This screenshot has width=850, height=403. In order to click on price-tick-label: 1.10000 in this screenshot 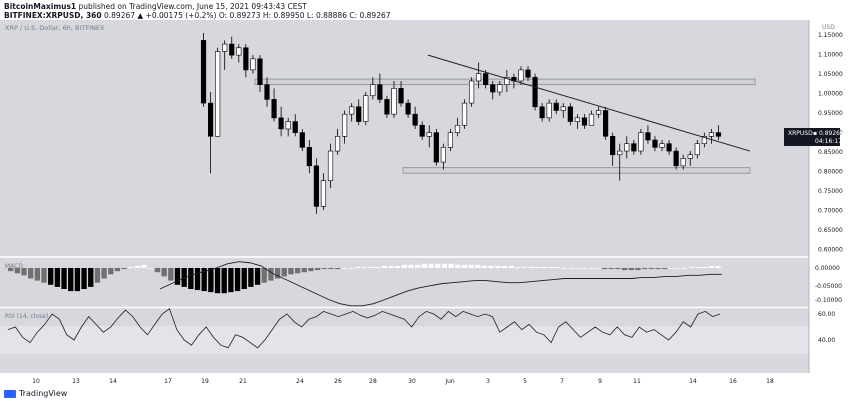, I will do `click(830, 55)`.